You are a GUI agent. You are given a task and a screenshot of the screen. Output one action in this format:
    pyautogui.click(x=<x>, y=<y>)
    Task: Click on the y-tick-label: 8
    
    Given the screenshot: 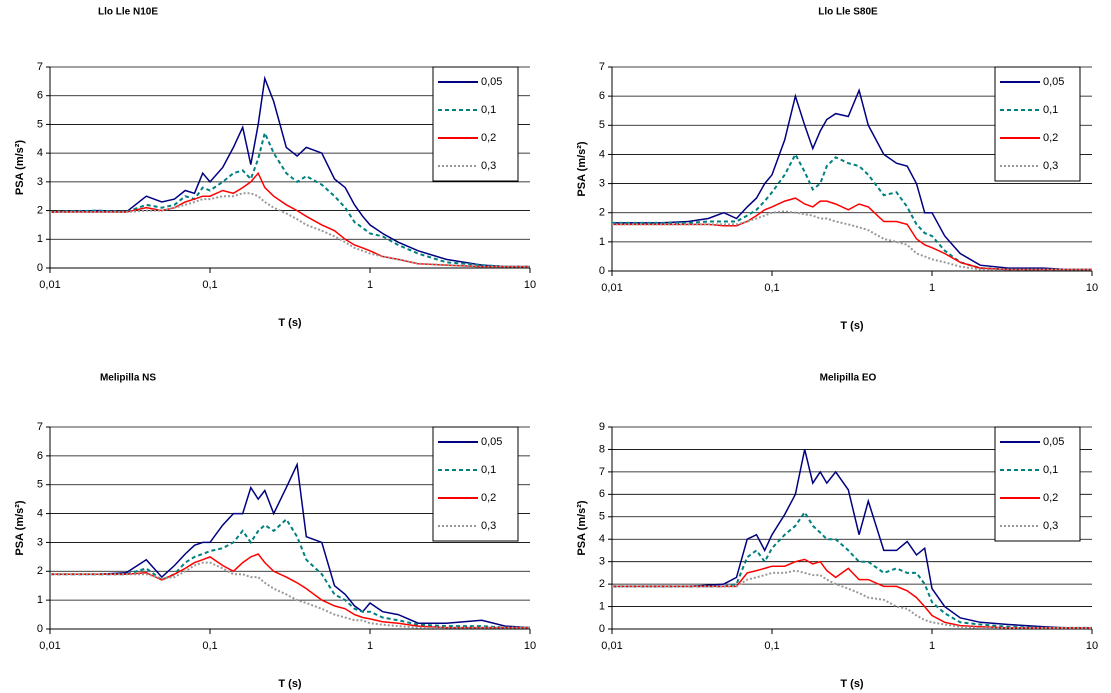 What is the action you would take?
    pyautogui.click(x=602, y=449)
    